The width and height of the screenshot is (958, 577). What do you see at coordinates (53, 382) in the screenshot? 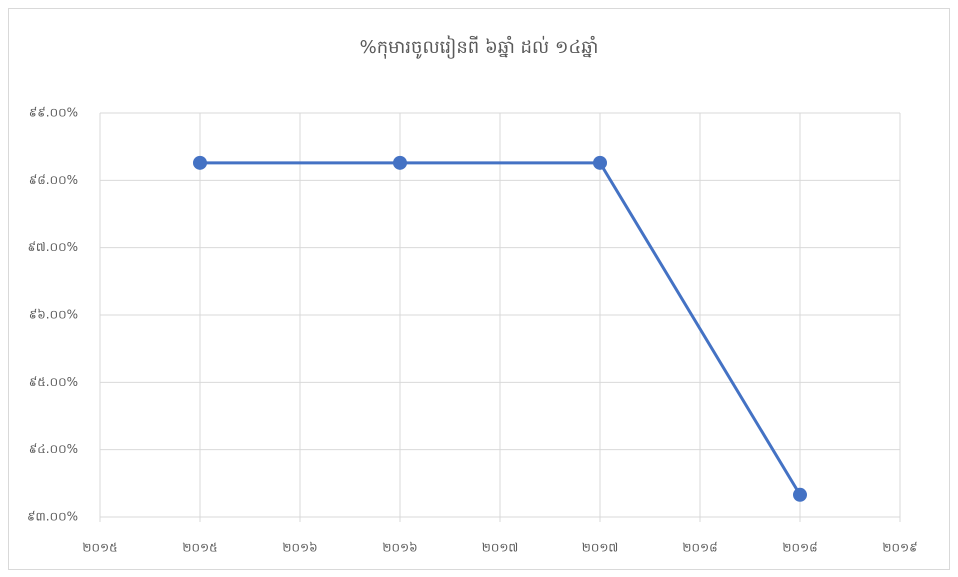
I see `y-tick-label: ៩៥.០០%` at bounding box center [53, 382].